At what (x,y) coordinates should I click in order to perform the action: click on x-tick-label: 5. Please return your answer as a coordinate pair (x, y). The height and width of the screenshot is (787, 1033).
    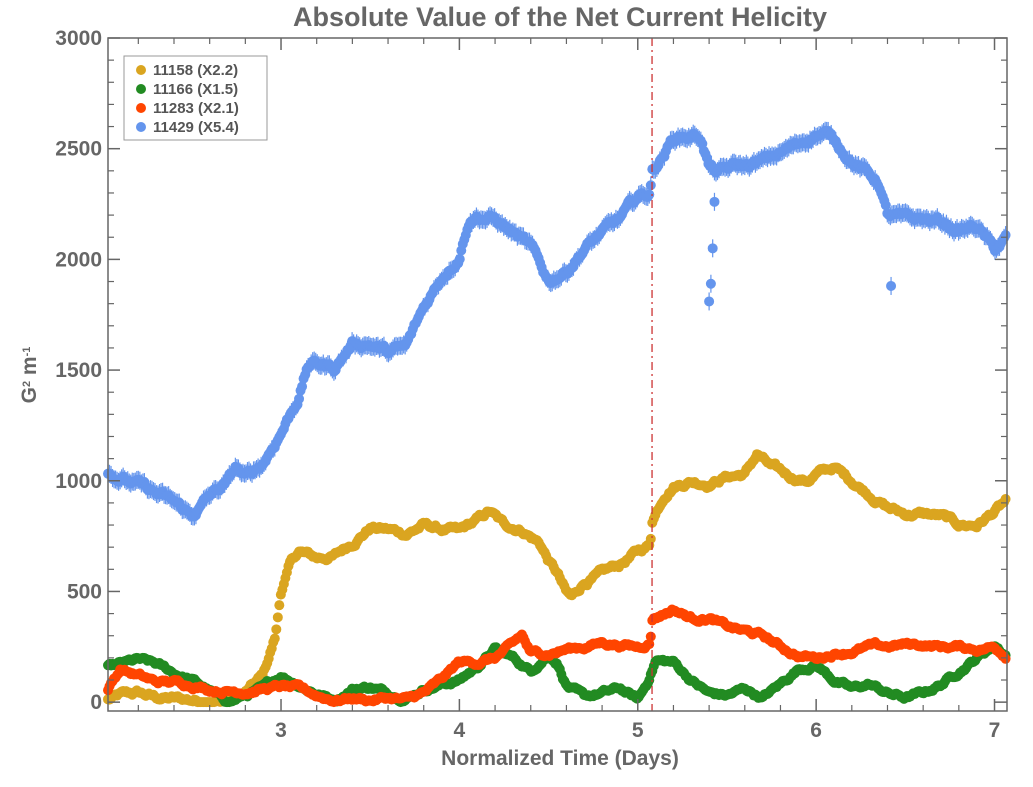
    Looking at the image, I should click on (638, 730).